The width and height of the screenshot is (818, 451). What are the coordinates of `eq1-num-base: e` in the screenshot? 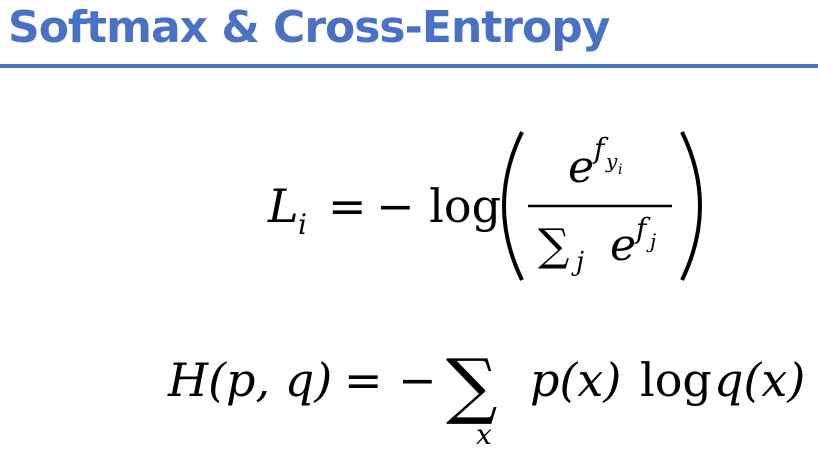 It's located at (581, 167).